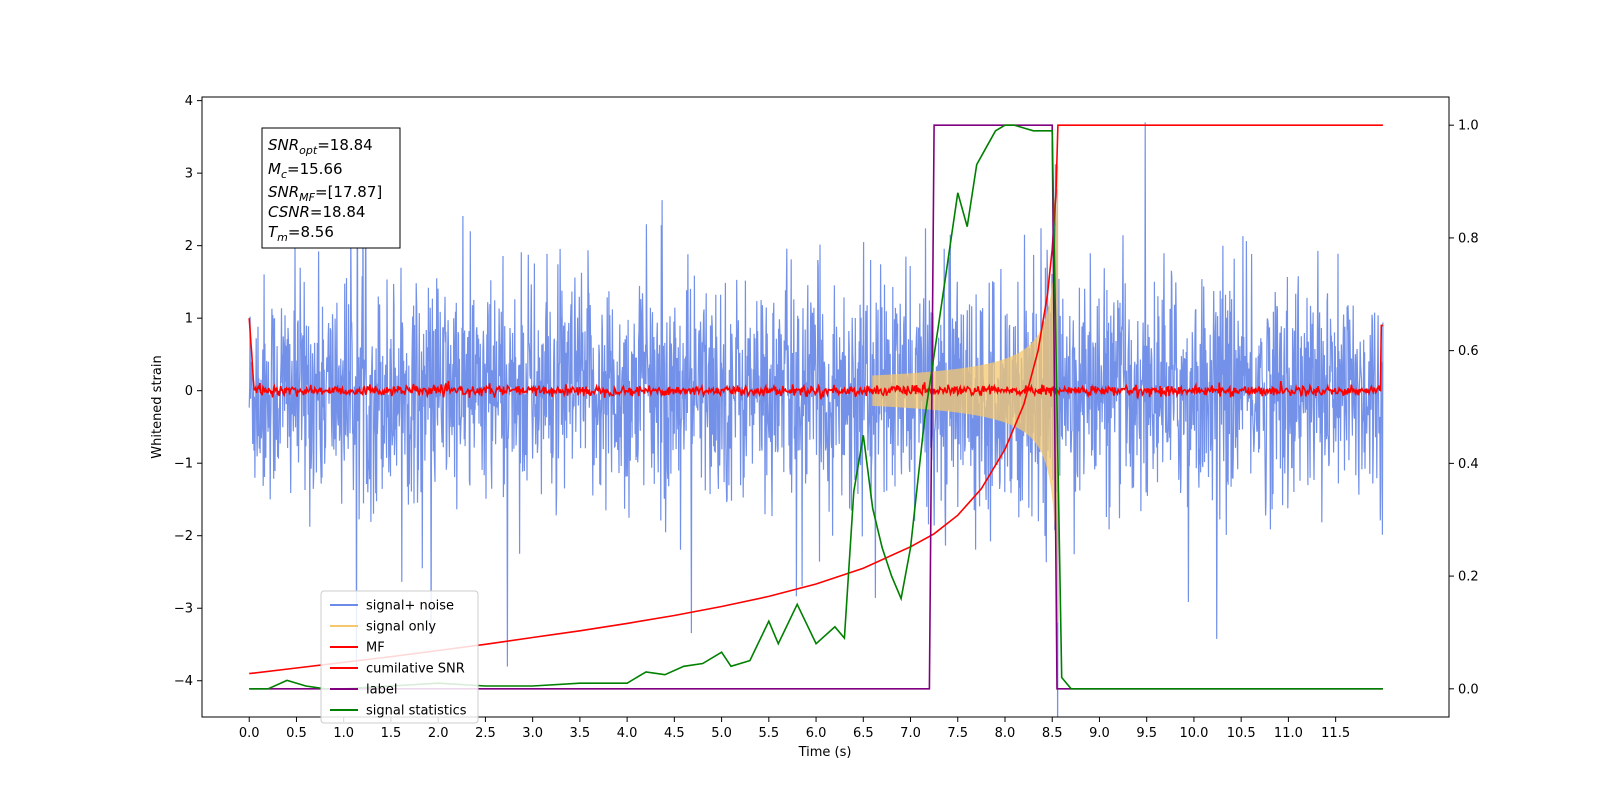 Image resolution: width=1600 pixels, height=800 pixels. I want to click on y-left-tick-label: 3, so click(189, 174).